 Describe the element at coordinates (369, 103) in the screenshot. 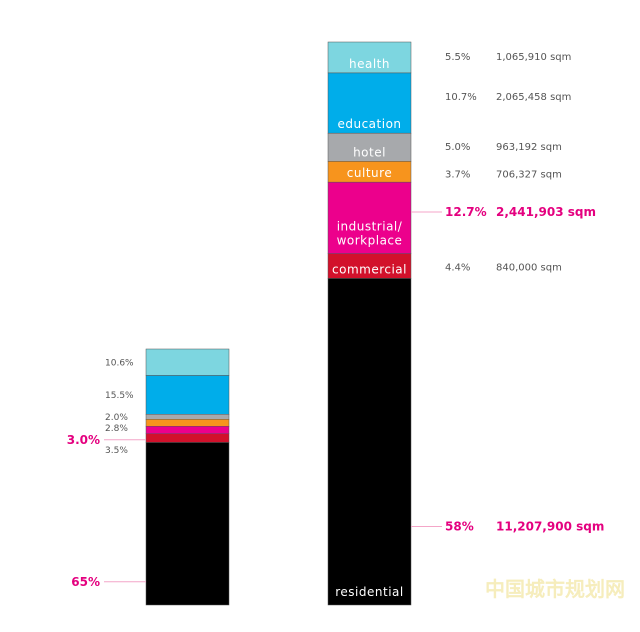

I see `right-bar-segment-education` at that location.